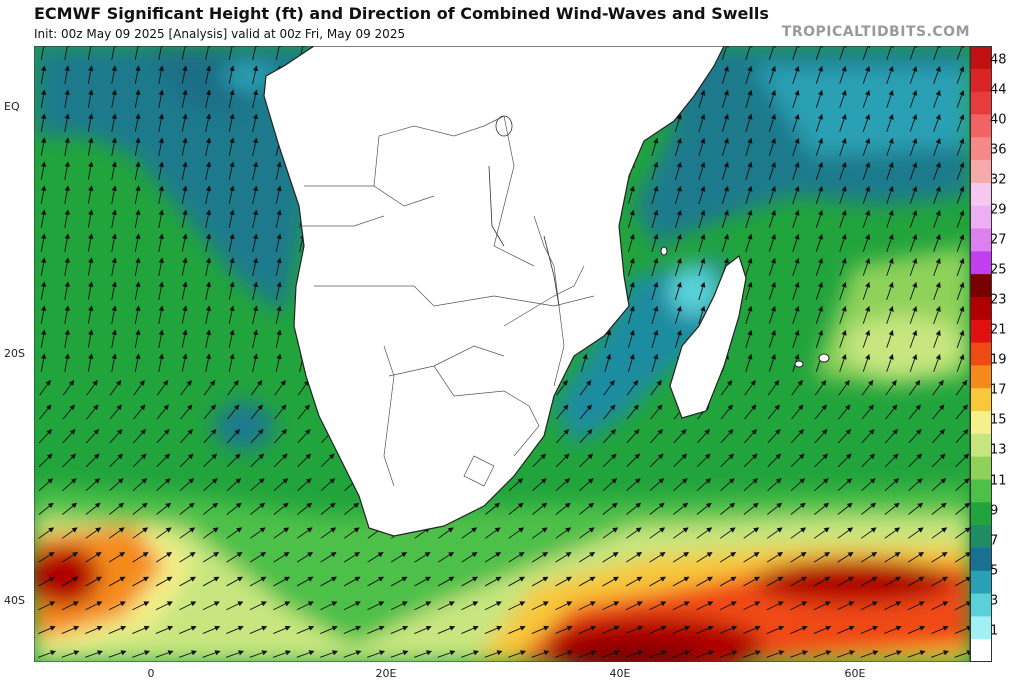  I want to click on colorbar-tick-label: 32, so click(998, 180).